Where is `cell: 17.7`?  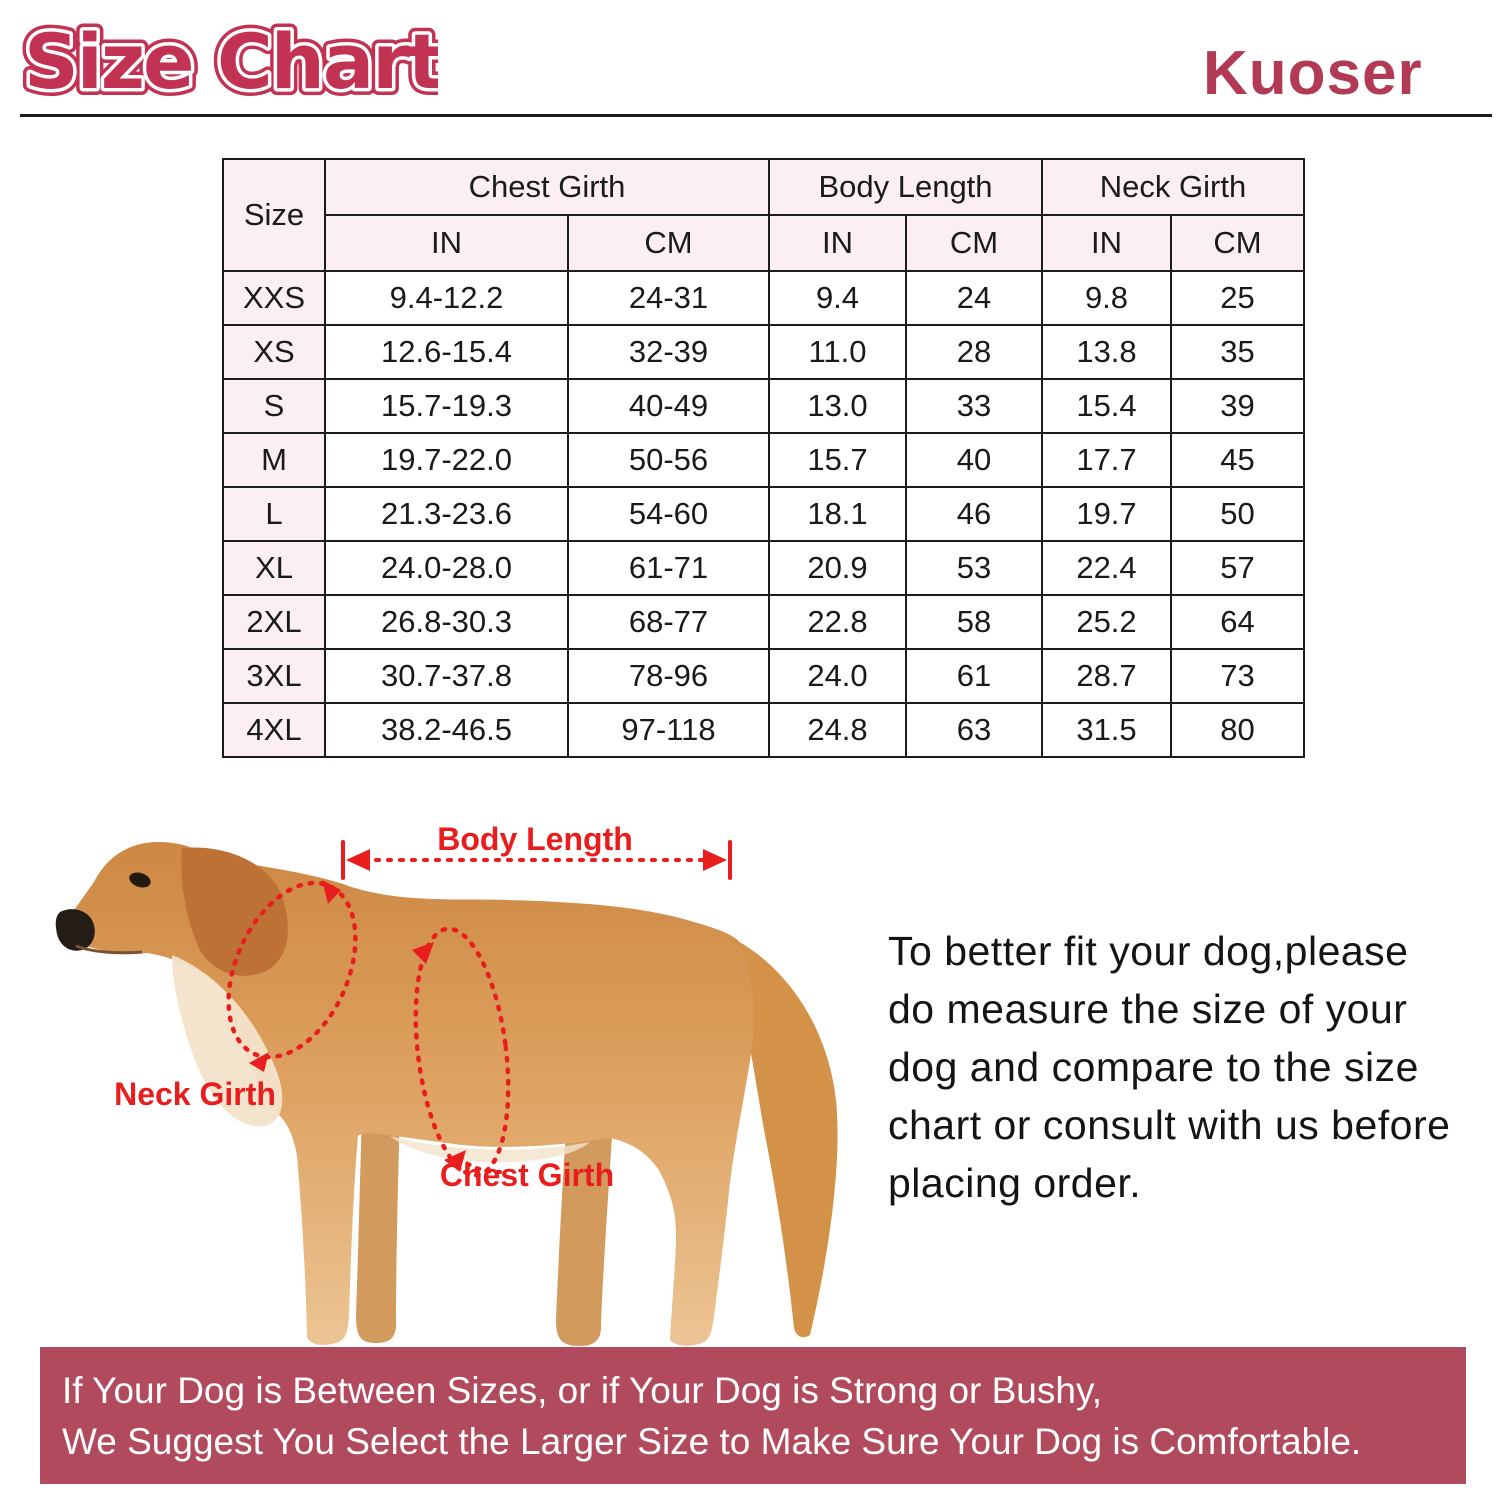 cell: 17.7 is located at coordinates (1106, 460).